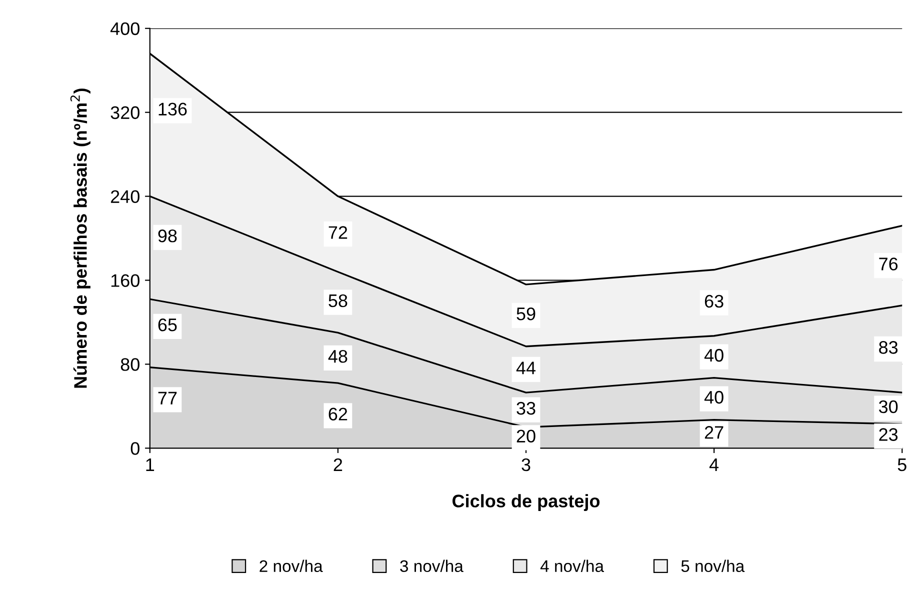  What do you see at coordinates (714, 464) in the screenshot?
I see `x-tick-label: 4` at bounding box center [714, 464].